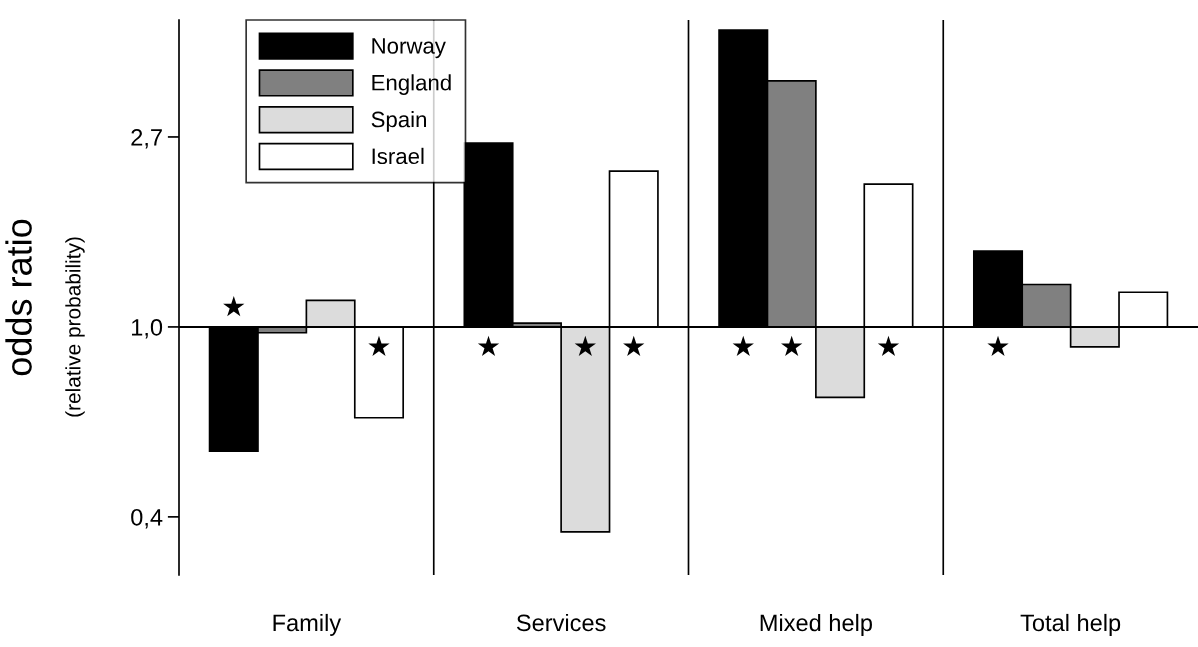 This screenshot has height=647, width=1198. Describe the element at coordinates (409, 48) in the screenshot. I see `legend-label: Norway` at that location.